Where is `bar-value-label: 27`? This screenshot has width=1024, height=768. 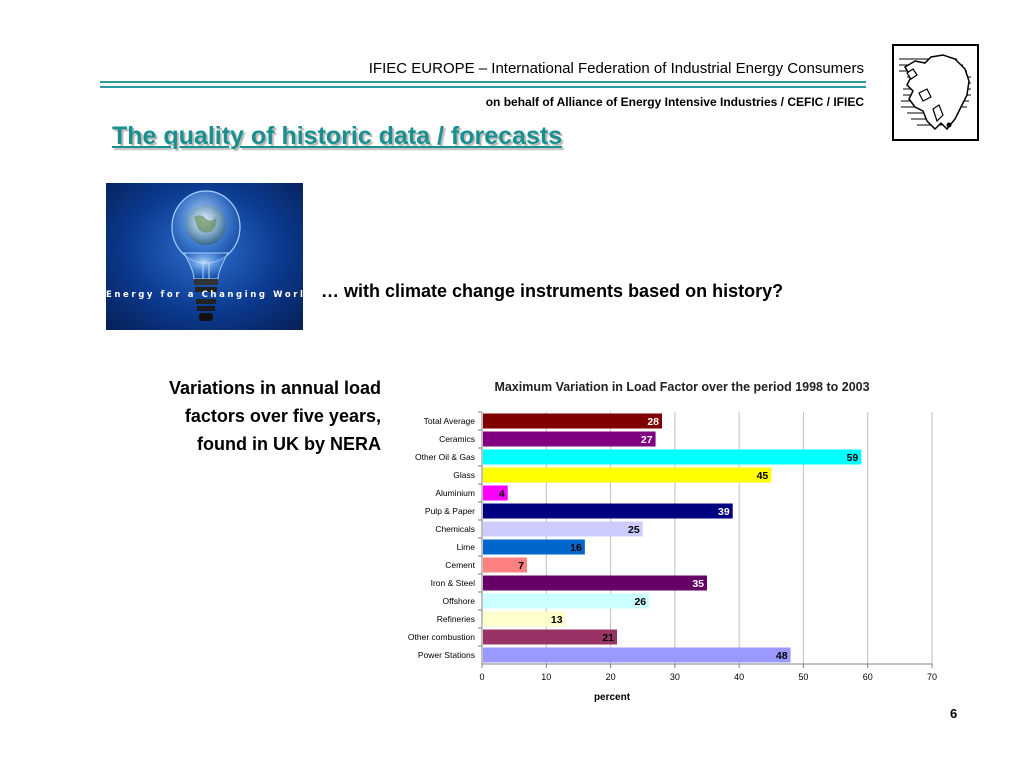
bar-value-label: 27 is located at coordinates (647, 440).